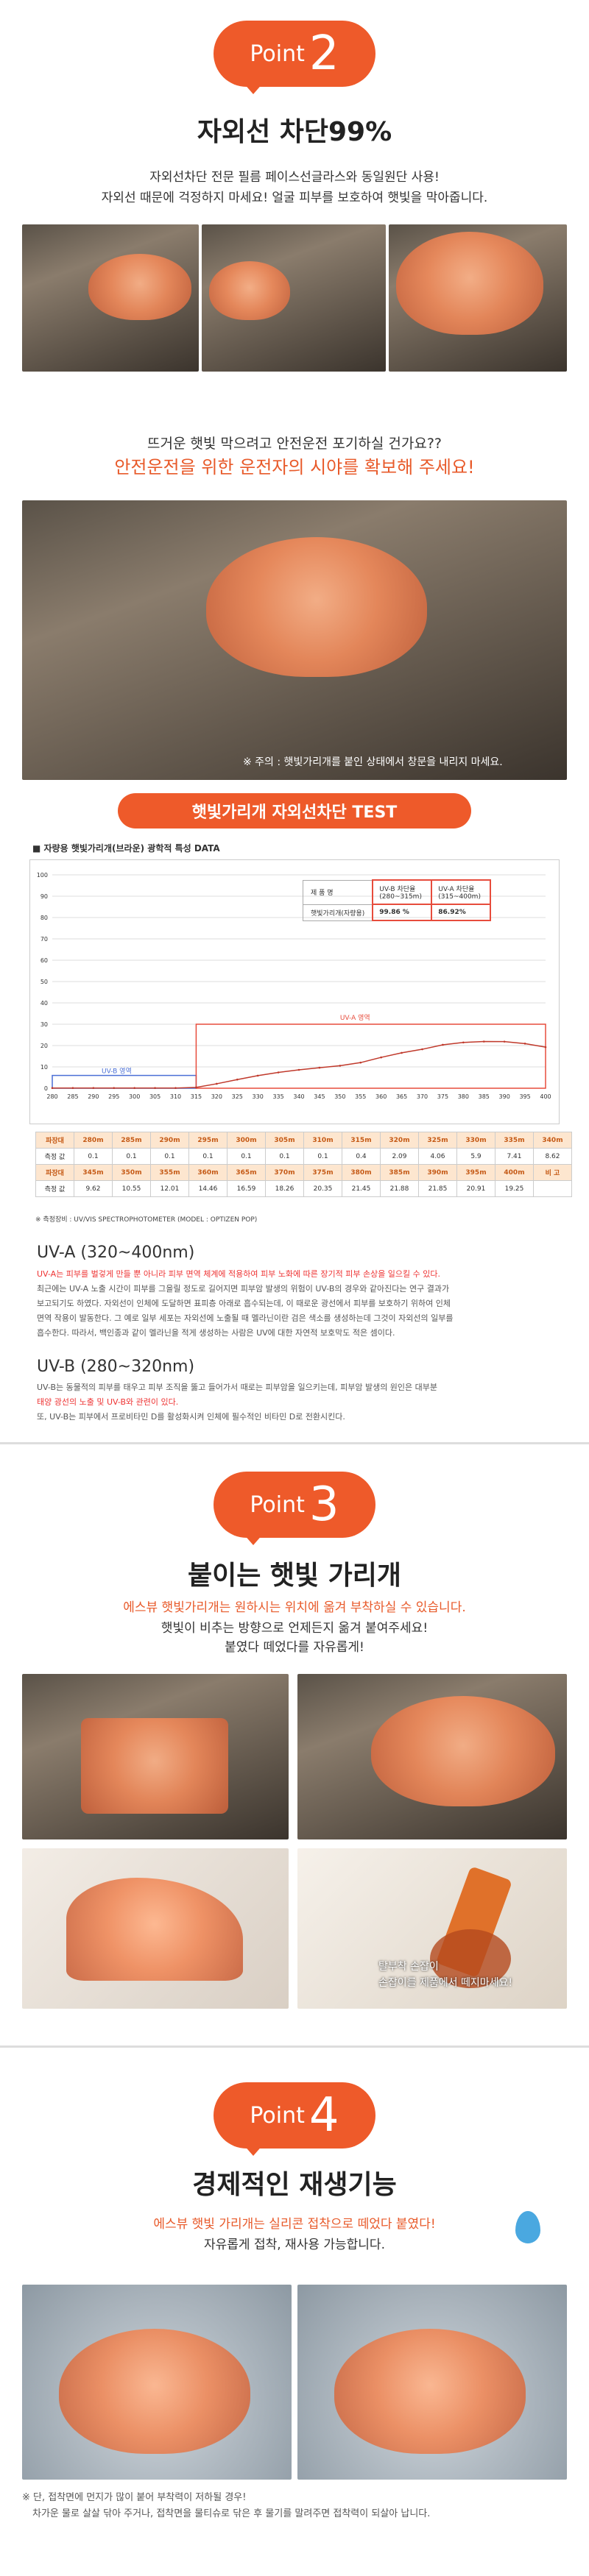 This screenshot has width=589, height=2576. Describe the element at coordinates (514, 1188) in the screenshot. I see `spec-cell: 19.25` at that location.